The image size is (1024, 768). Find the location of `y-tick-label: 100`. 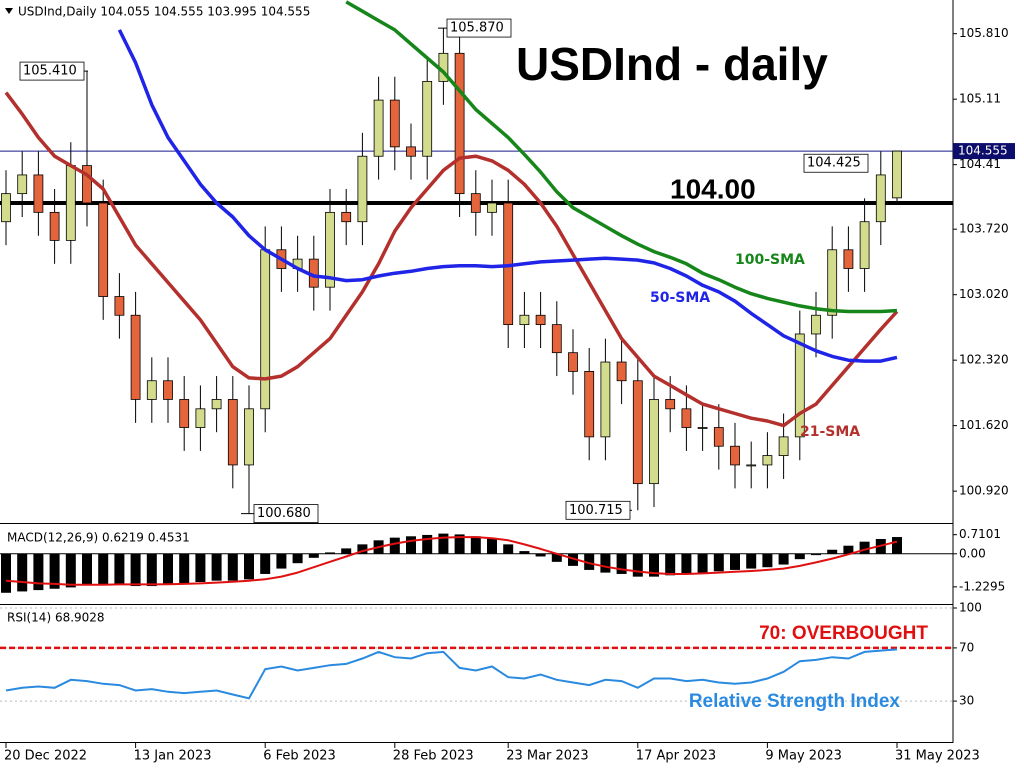

y-tick-label: 100 is located at coordinates (970, 608).